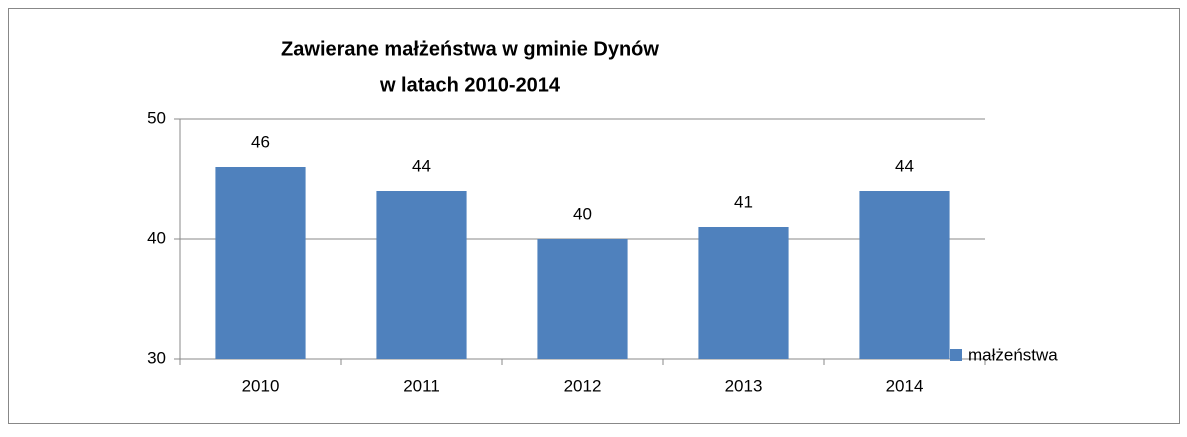  Describe the element at coordinates (1013, 354) in the screenshot. I see `legend-label: małżeństwa` at that location.